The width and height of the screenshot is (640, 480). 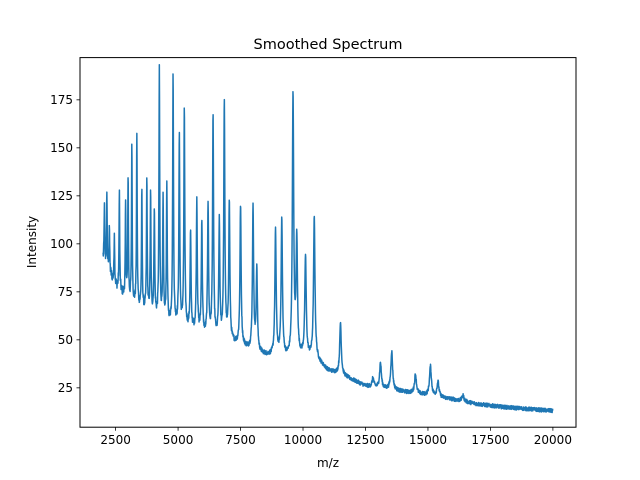 What do you see at coordinates (65, 388) in the screenshot?
I see `y-tick-label: 25` at bounding box center [65, 388].